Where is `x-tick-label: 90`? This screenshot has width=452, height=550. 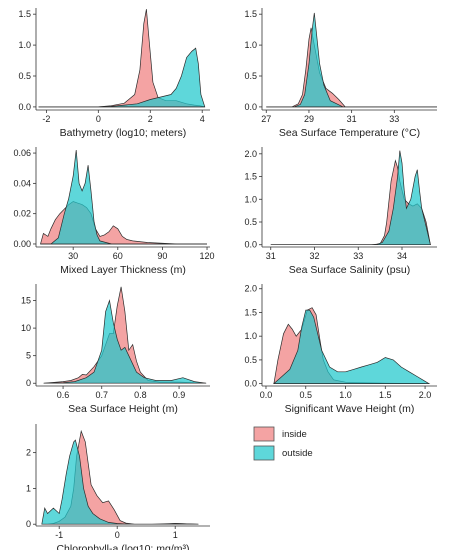 x-tick-label: 90 is located at coordinates (162, 256).